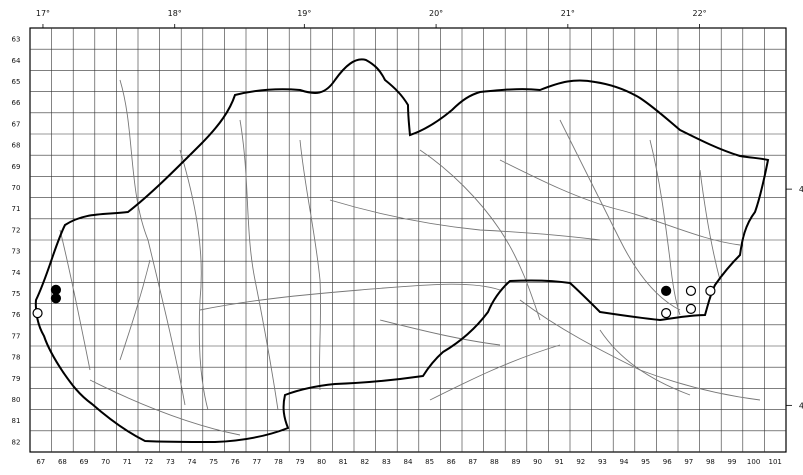 The height and width of the screenshot is (475, 803). Describe the element at coordinates (386, 462) in the screenshot. I see `column-label: 83` at that location.